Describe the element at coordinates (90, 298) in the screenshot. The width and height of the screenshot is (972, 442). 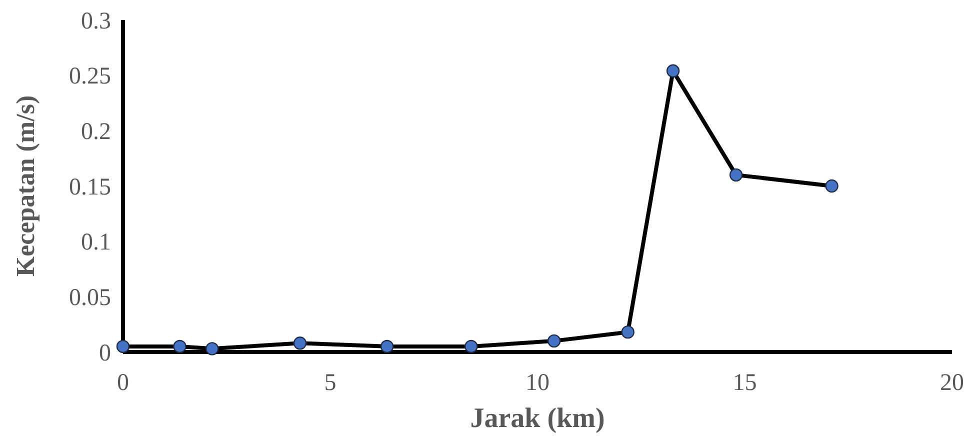
I see `y-tick-label: 0.05` at that location.